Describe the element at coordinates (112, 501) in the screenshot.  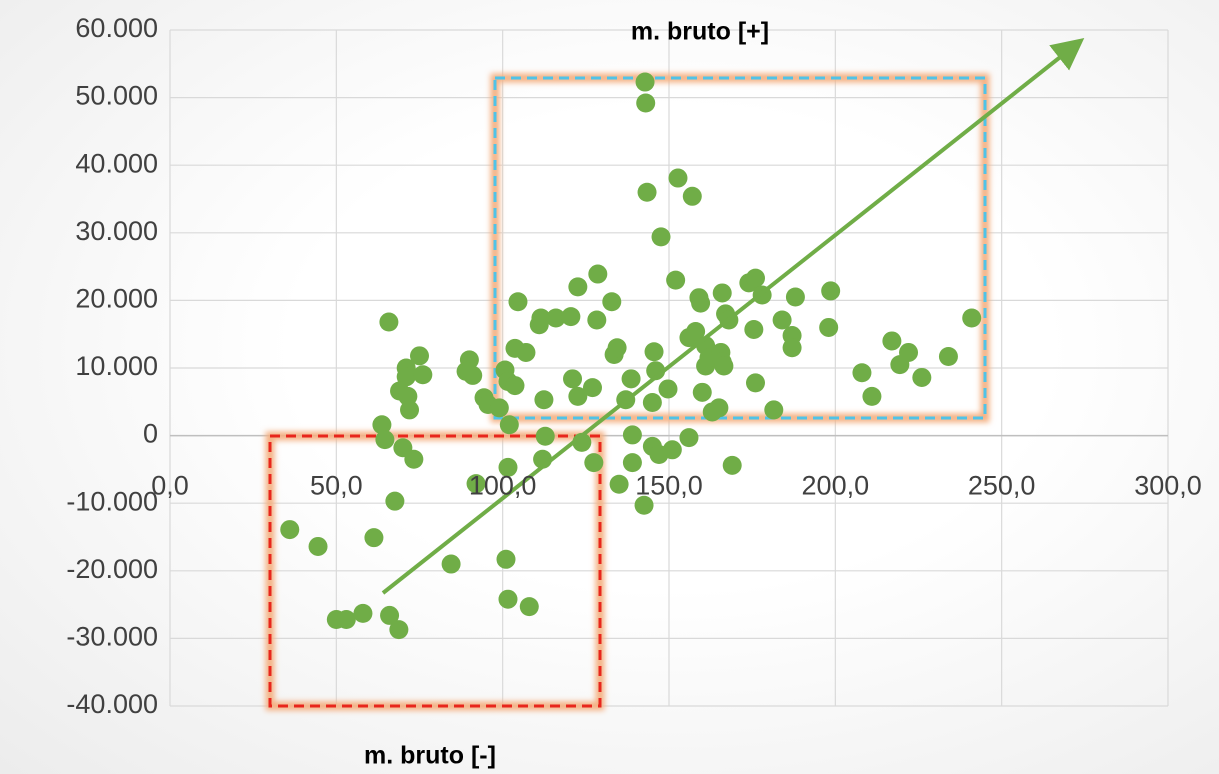
I see `y-tick-label: -10.000` at that location.